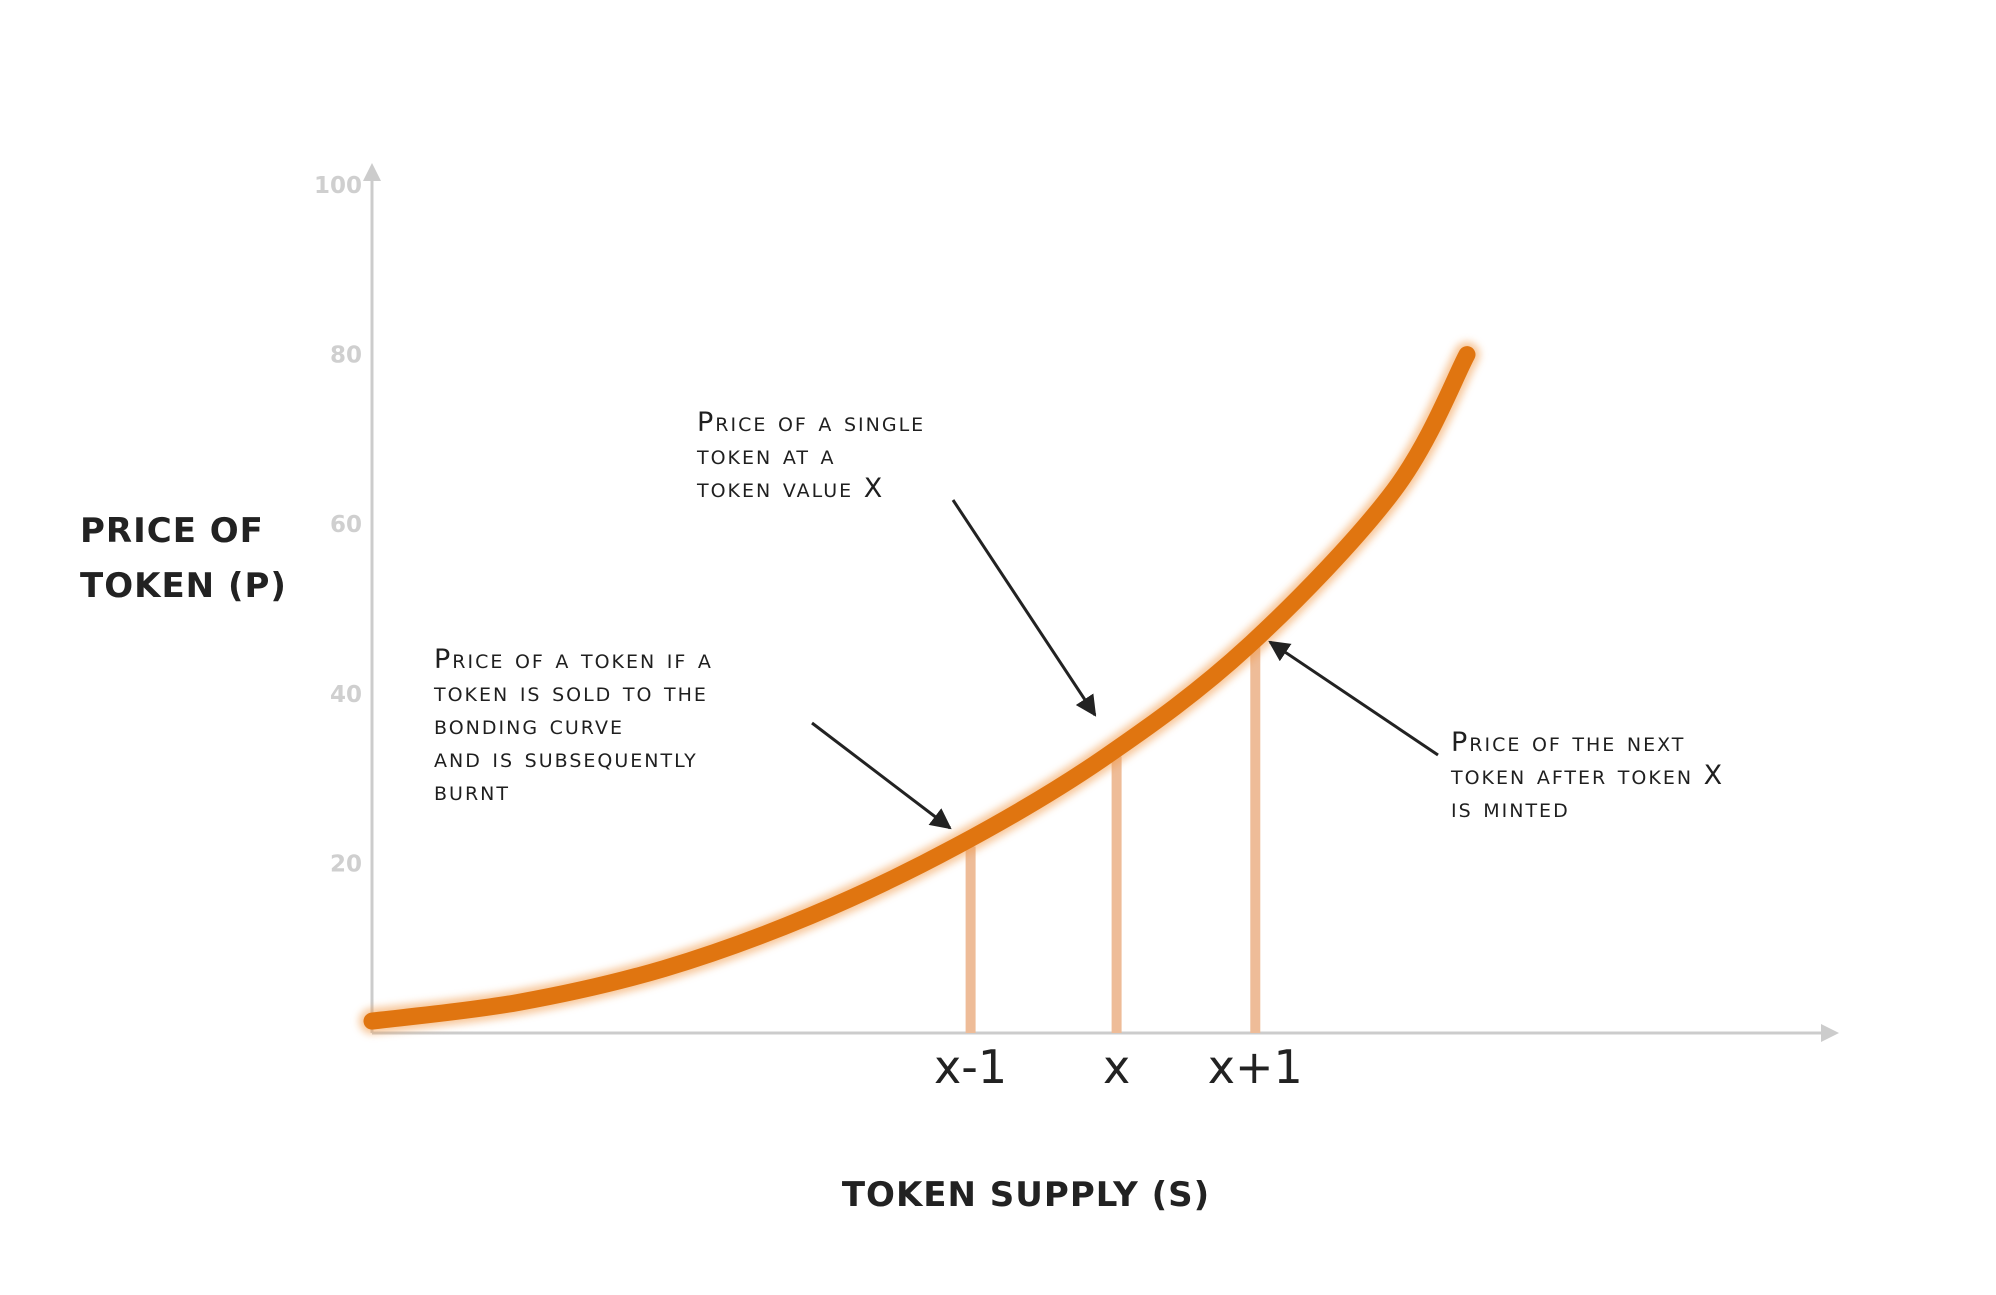 The height and width of the screenshot is (1295, 1996). Describe the element at coordinates (573, 659) in the screenshot. I see `annotation-line: Price of a token if a` at that location.